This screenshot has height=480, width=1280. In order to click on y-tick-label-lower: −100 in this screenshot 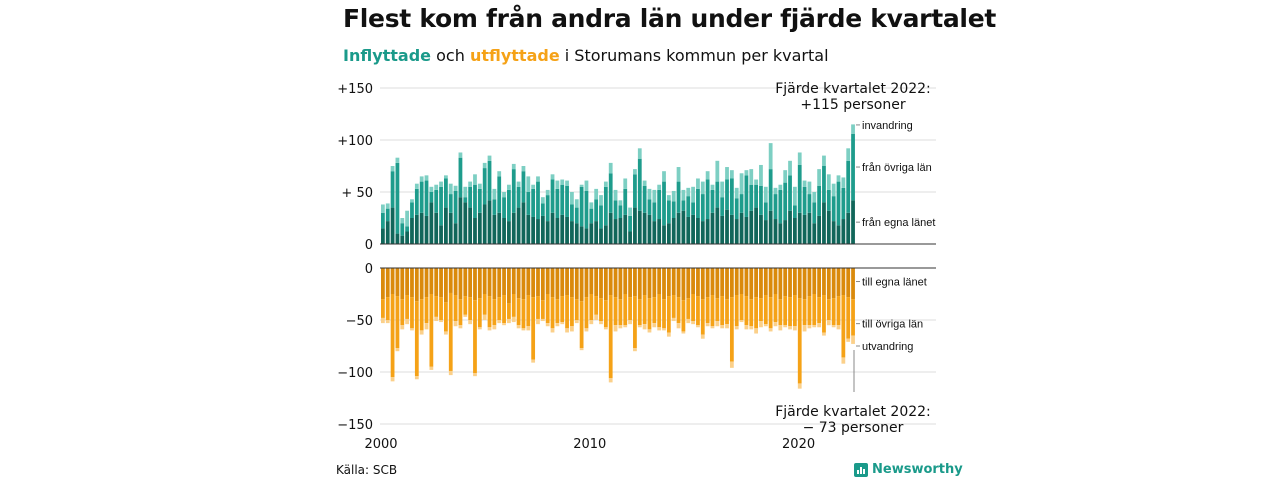, I will do `click(355, 373)`.